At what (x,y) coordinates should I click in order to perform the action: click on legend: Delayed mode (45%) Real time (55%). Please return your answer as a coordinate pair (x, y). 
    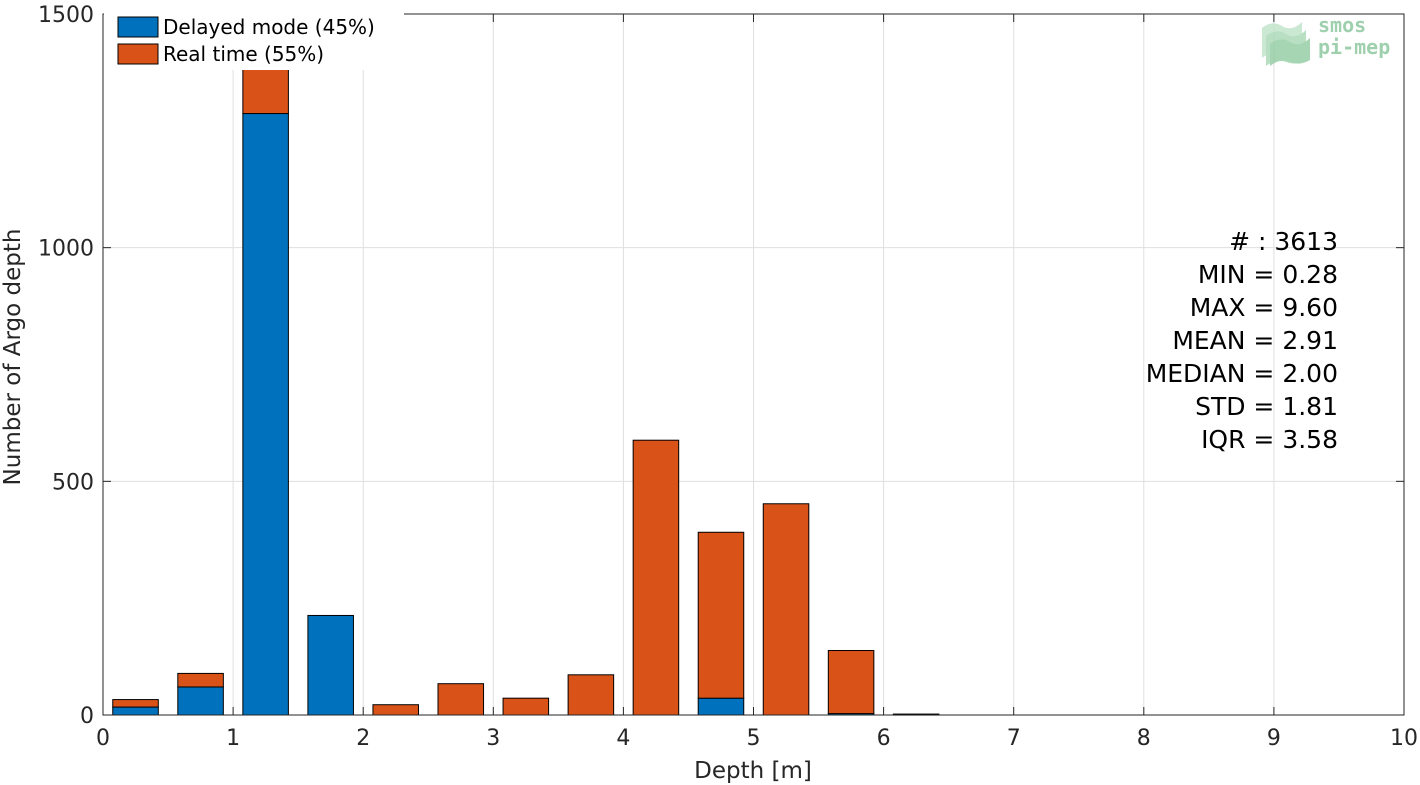
    Looking at the image, I should click on (254, 41).